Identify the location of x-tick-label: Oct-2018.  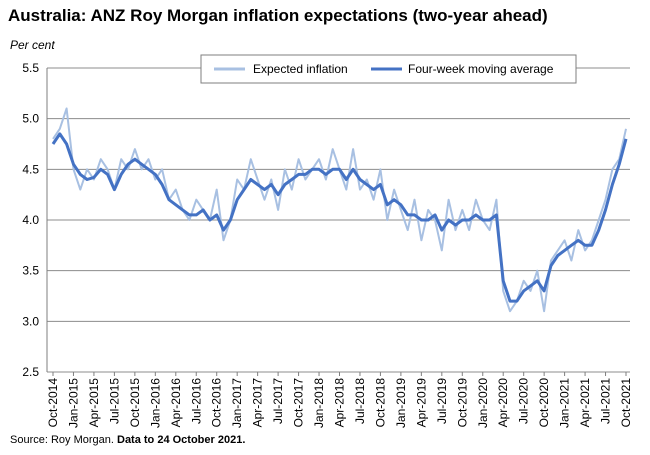
(380, 403).